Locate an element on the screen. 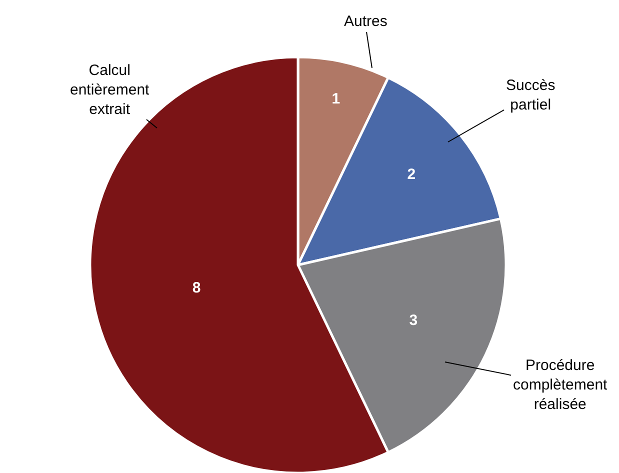  slice-label: Succès partiel is located at coordinates (531, 95).